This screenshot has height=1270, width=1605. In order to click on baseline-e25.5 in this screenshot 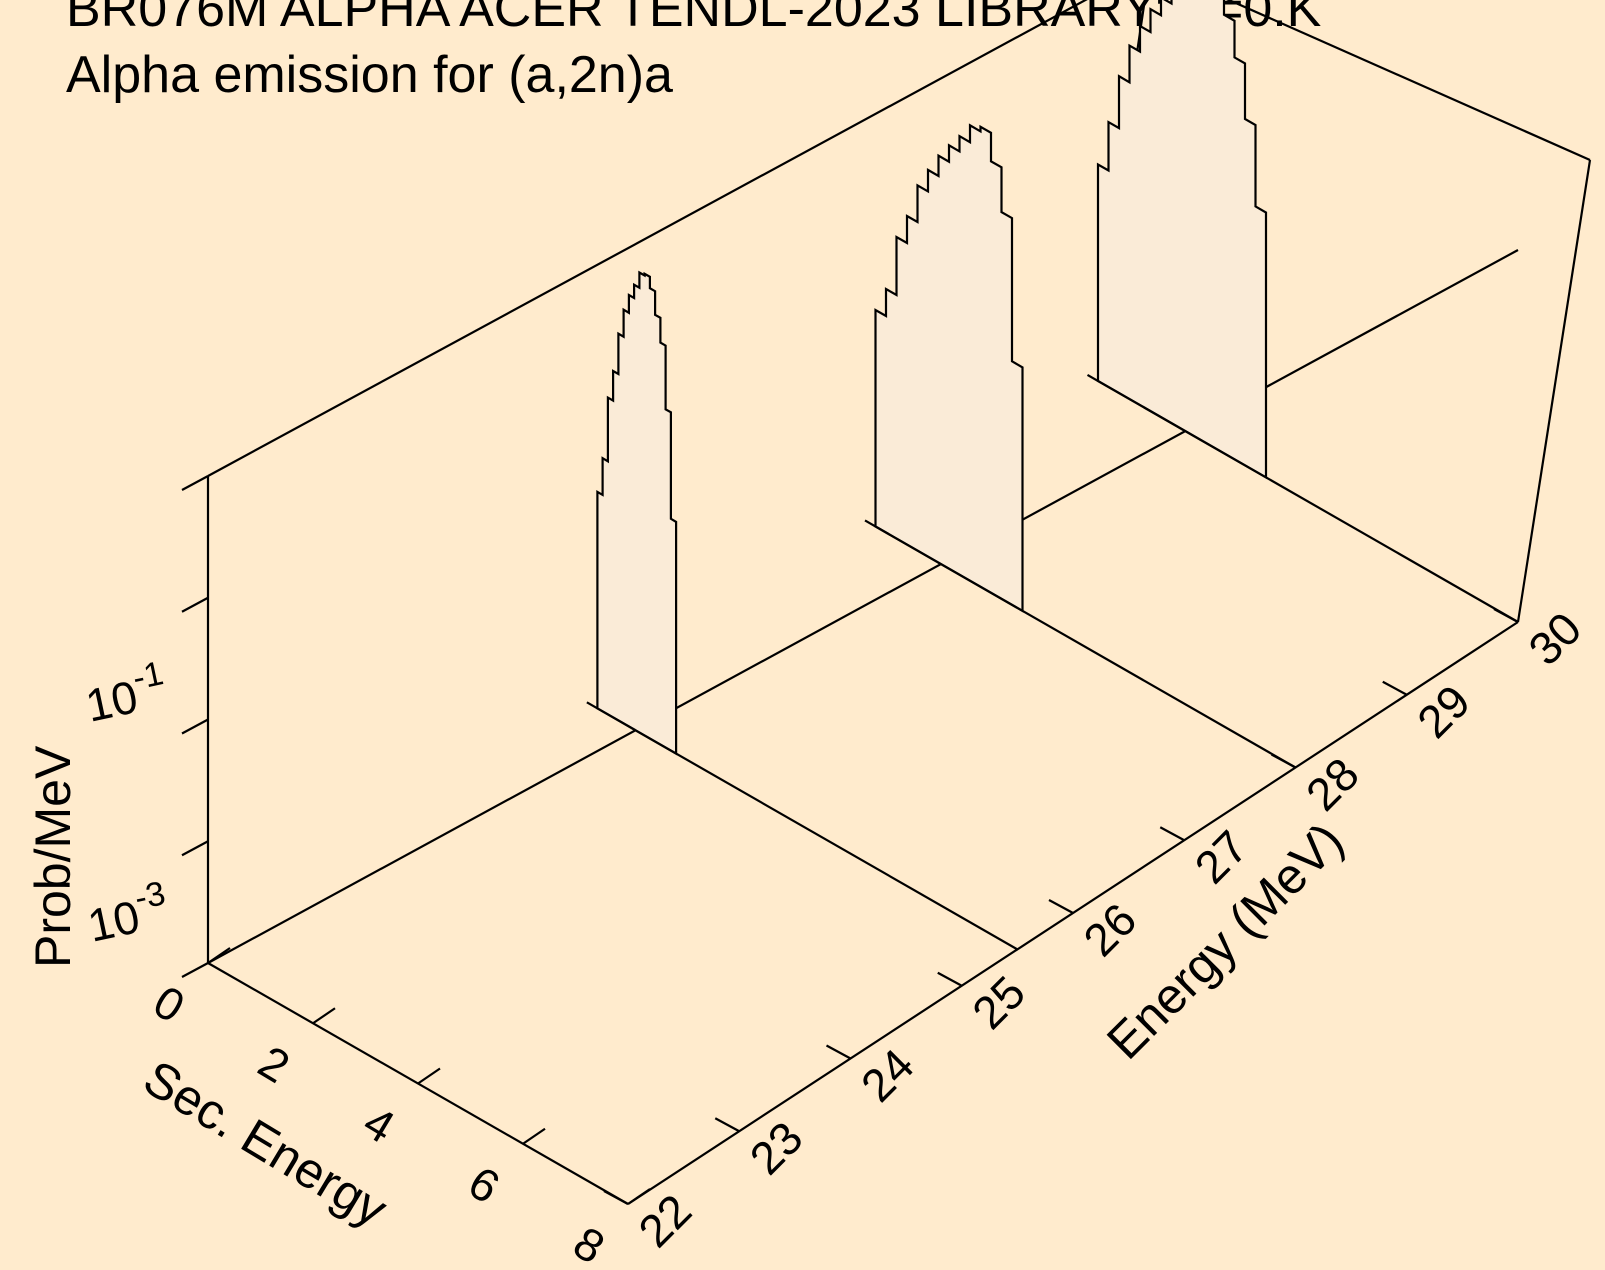, I will do `click(802, 826)`.